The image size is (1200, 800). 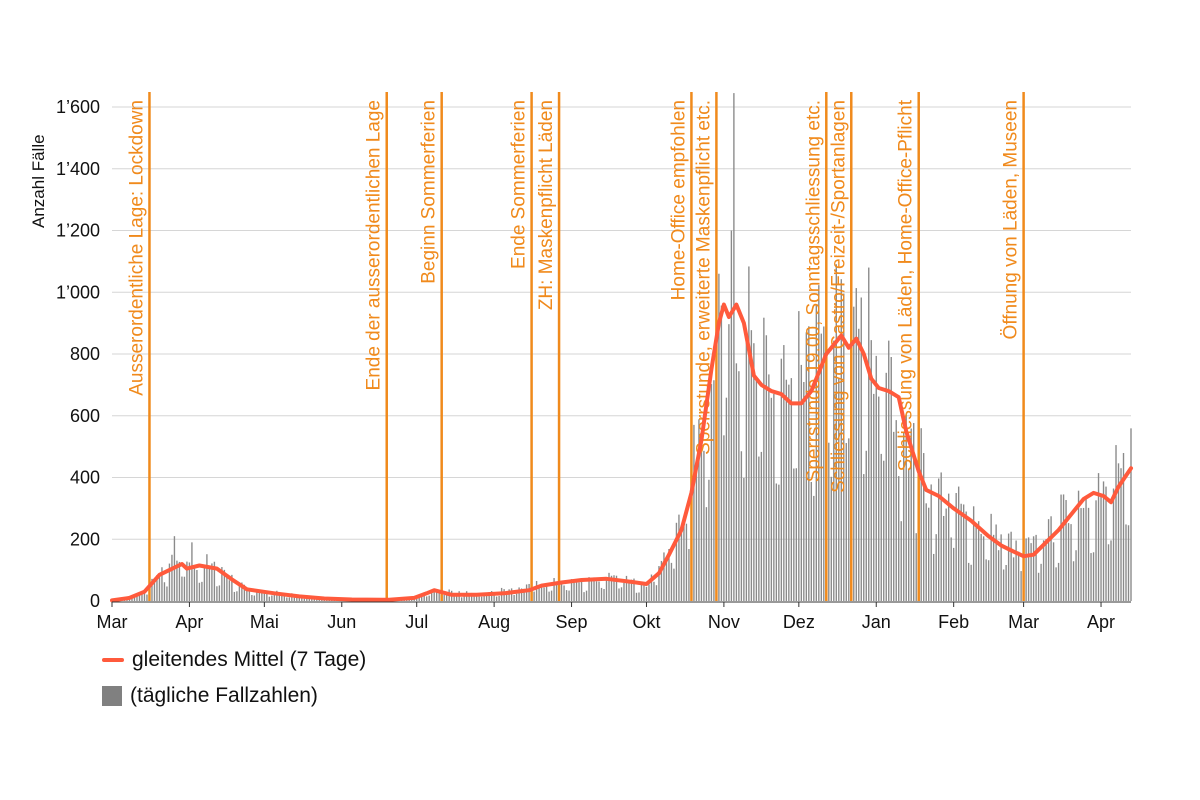 I want to click on y-tick-label: 200, so click(x=85, y=539).